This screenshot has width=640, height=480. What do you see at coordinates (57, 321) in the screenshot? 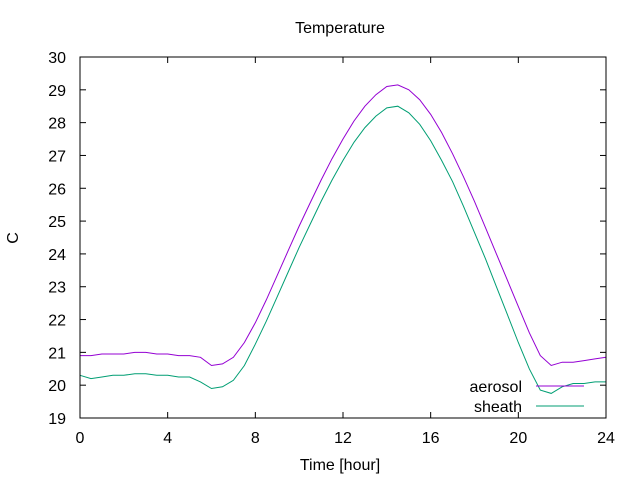
I see `y-tick-label: 22` at bounding box center [57, 321].